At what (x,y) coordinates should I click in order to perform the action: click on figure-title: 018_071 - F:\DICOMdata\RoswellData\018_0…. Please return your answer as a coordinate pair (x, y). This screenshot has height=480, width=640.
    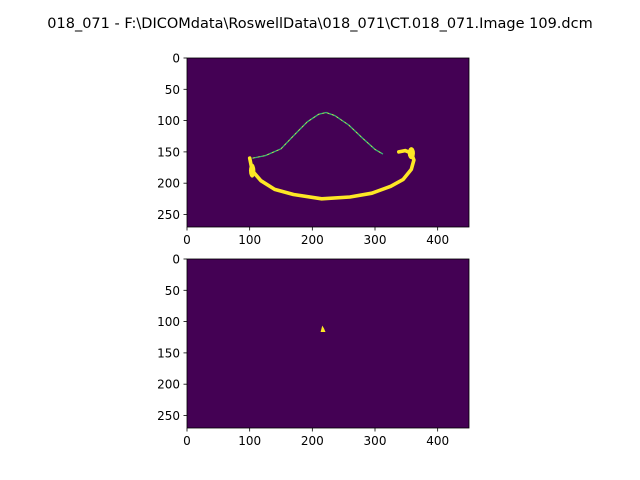
    Looking at the image, I should click on (319, 24).